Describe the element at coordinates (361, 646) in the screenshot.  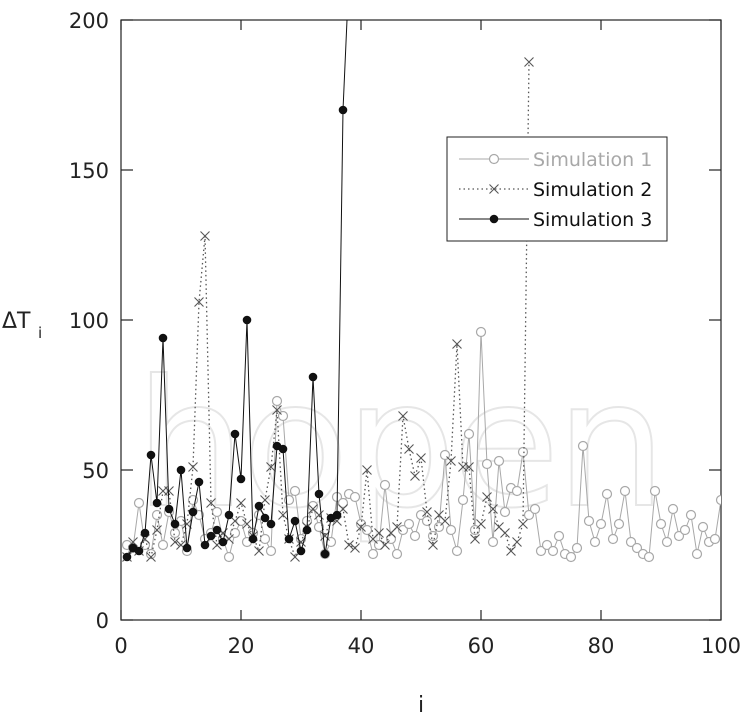
I see `x-tick-label: 40` at that location.